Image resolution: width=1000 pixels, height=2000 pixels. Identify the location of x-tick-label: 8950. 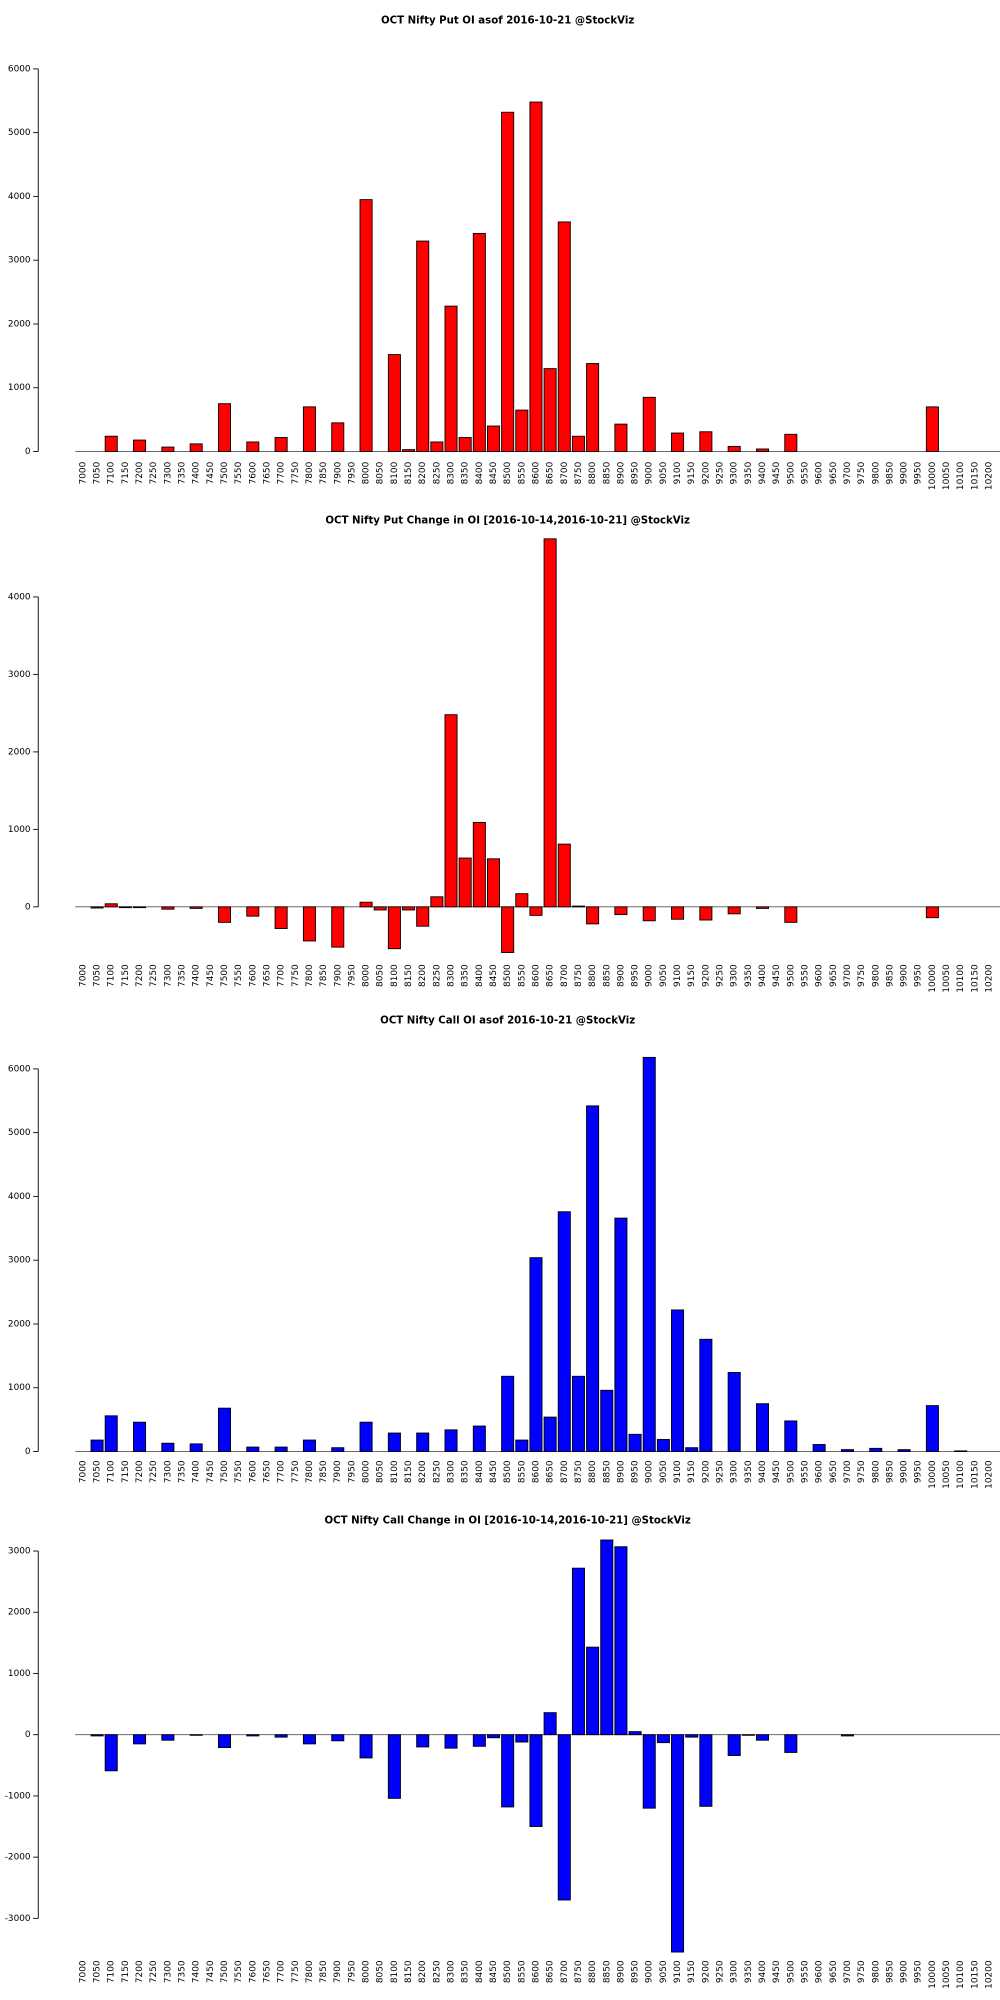
(636, 472).